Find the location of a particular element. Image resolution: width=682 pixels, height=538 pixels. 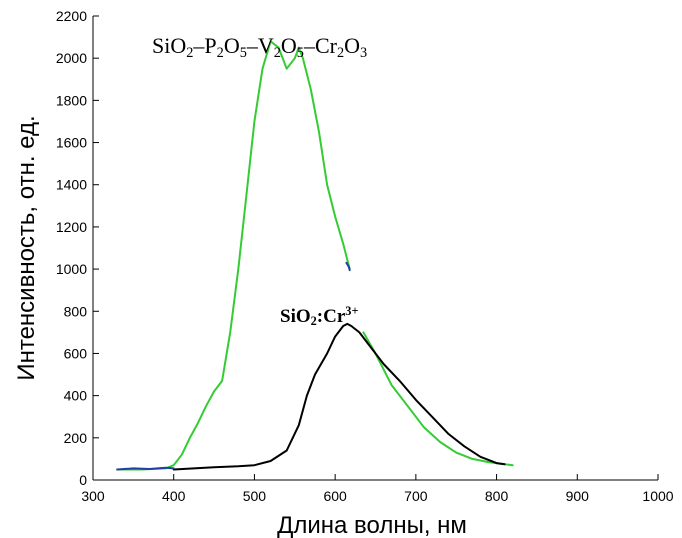

annotation-green-series: SiO2–P2O5–V2O5–Cr2O3 is located at coordinates (259, 47).